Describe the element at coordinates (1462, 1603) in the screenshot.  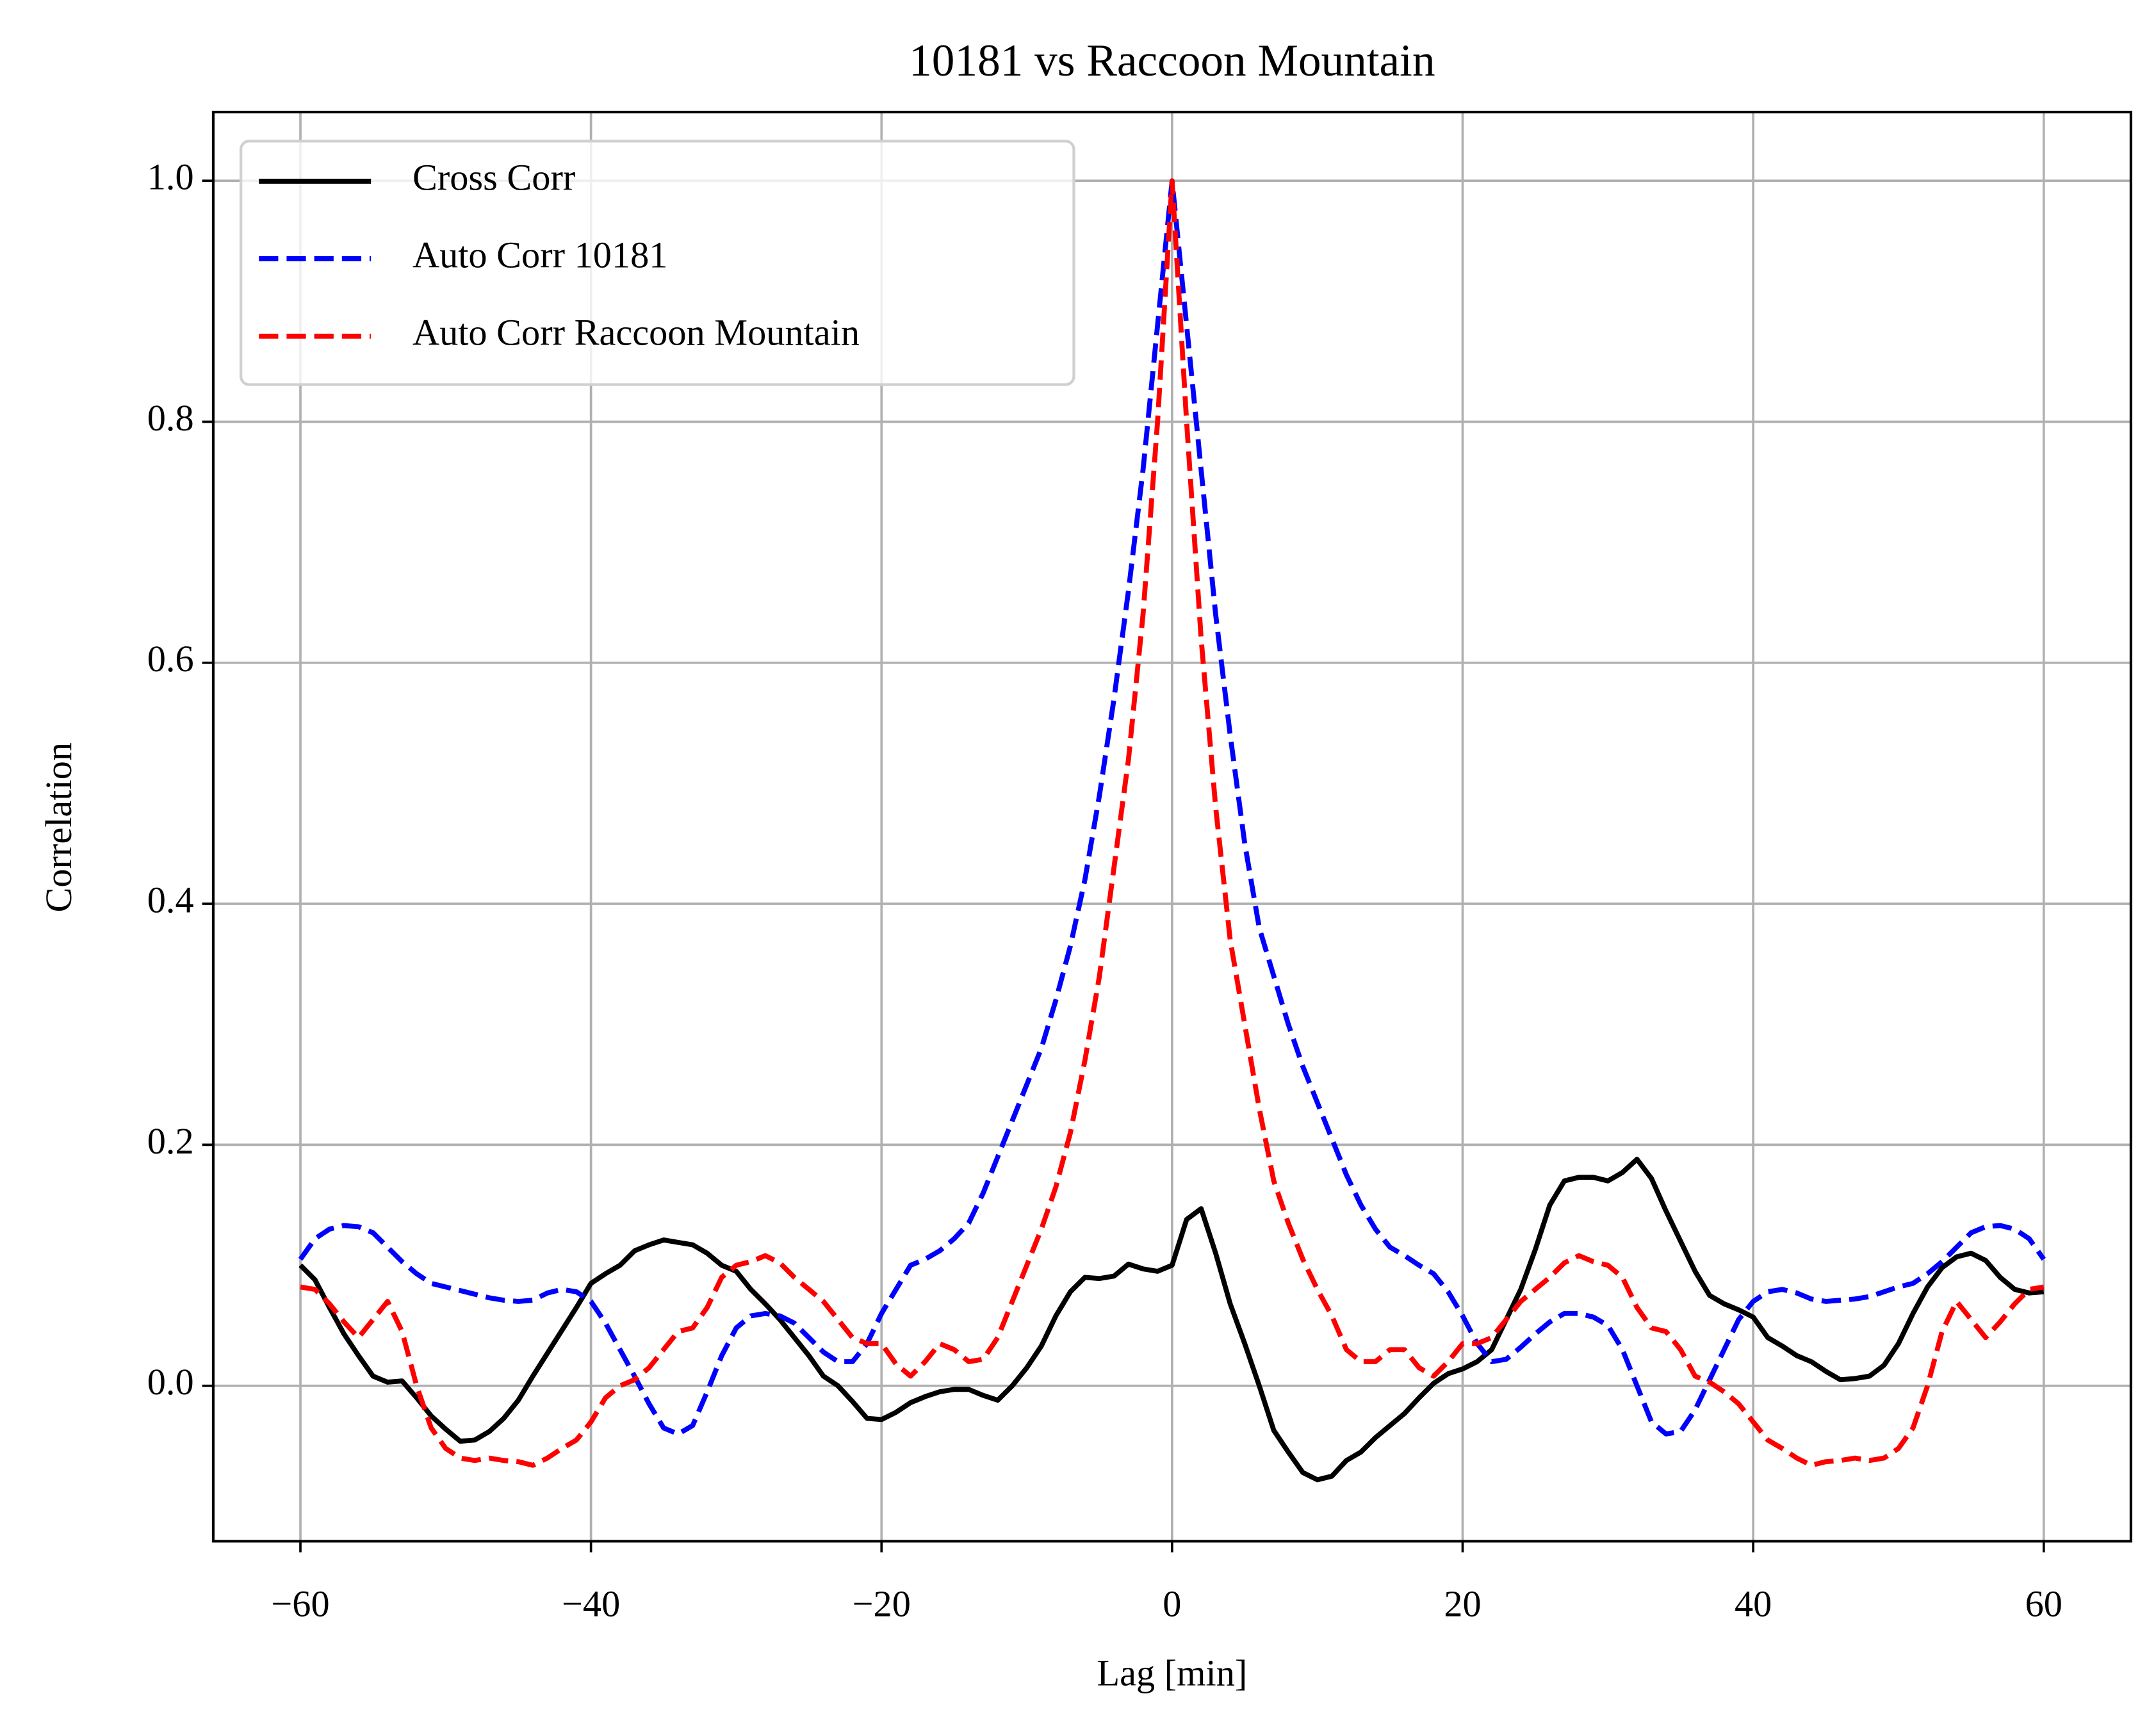
I see `x-tick-label: 20` at that location.